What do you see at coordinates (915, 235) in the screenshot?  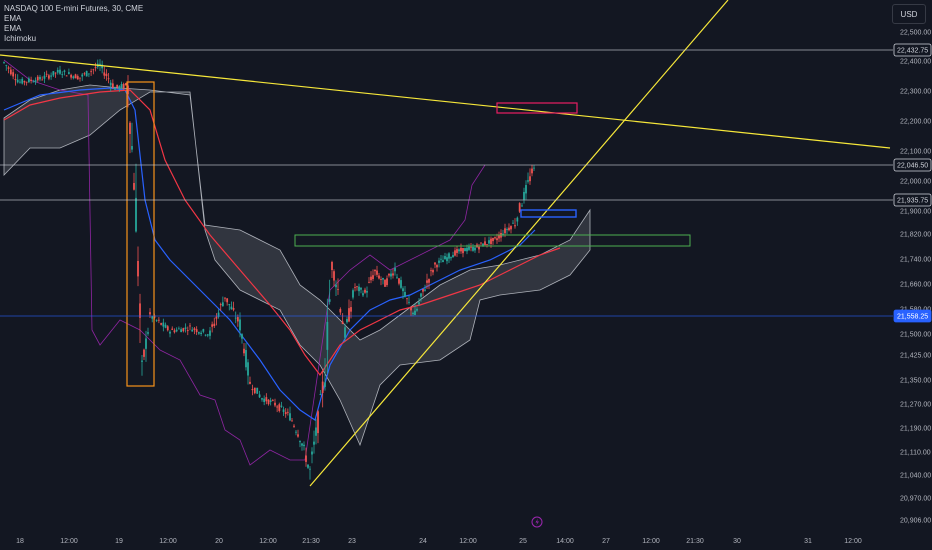 I see `y-tick-label: 21,820.00` at bounding box center [915, 235].